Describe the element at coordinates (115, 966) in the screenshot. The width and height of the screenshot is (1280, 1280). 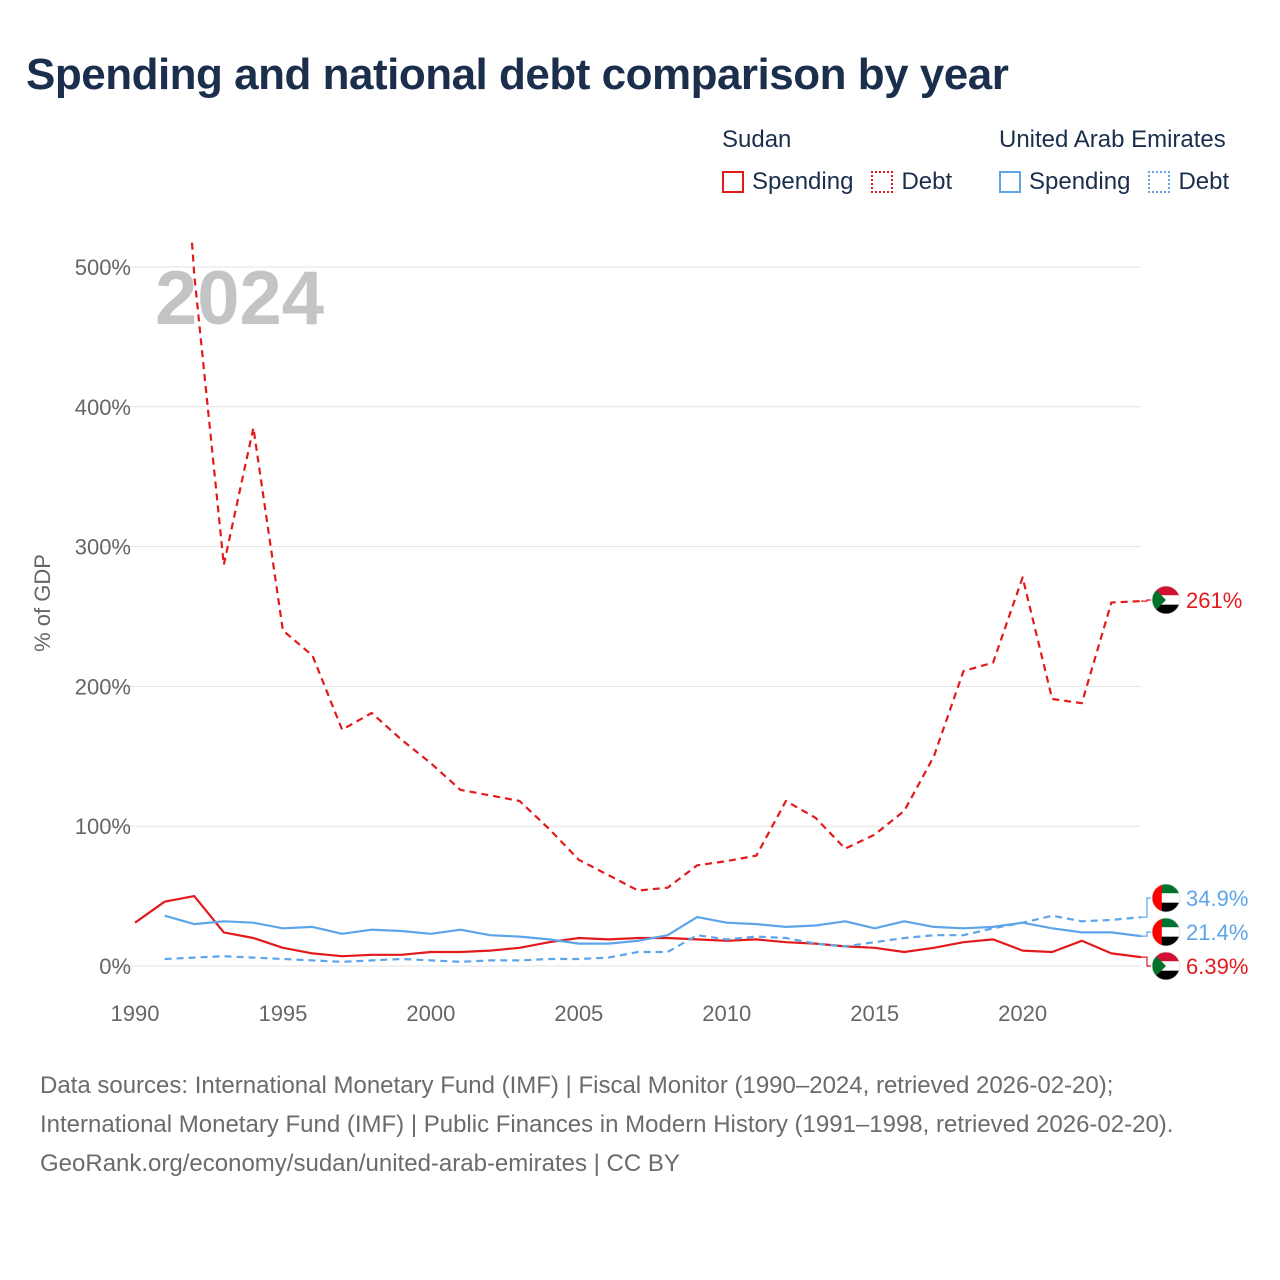
I see `y-tick-label: 0%` at that location.